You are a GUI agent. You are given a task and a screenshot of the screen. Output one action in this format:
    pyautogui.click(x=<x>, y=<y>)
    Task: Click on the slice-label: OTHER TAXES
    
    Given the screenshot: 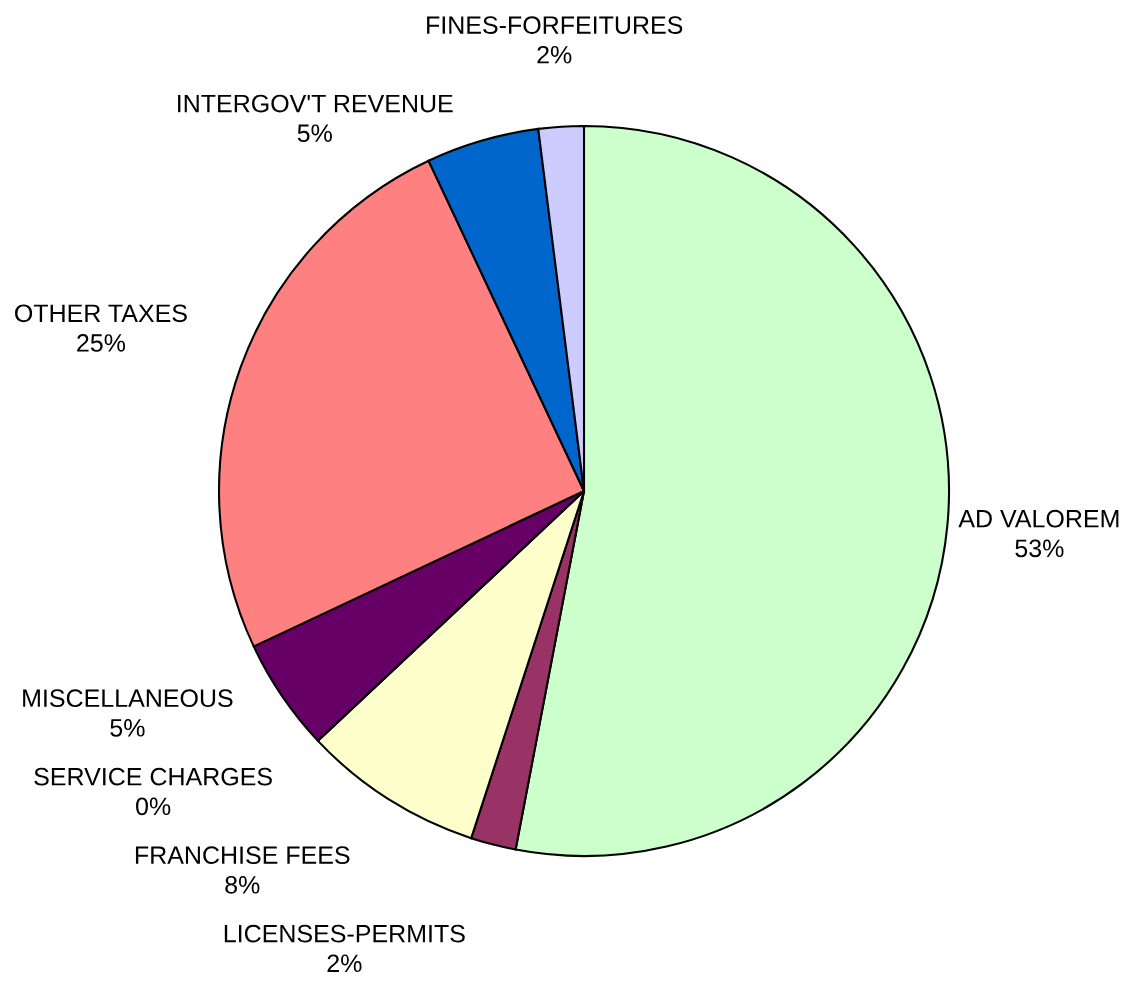 What is the action you would take?
    pyautogui.click(x=101, y=313)
    